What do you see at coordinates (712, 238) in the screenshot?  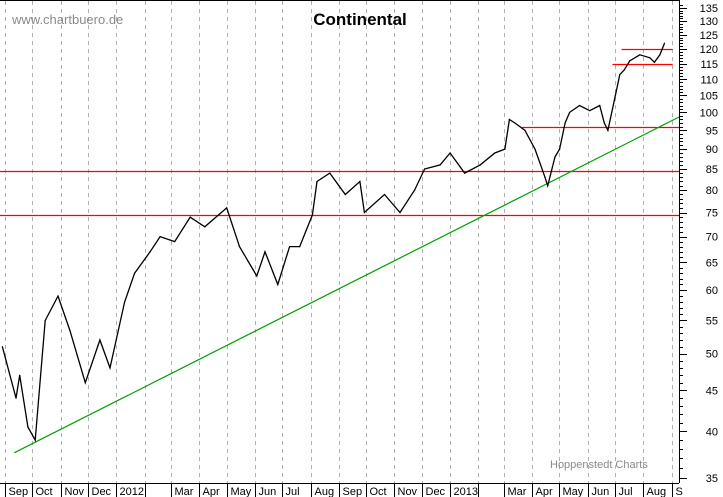 I see `y-tick-label: 70` at bounding box center [712, 238].